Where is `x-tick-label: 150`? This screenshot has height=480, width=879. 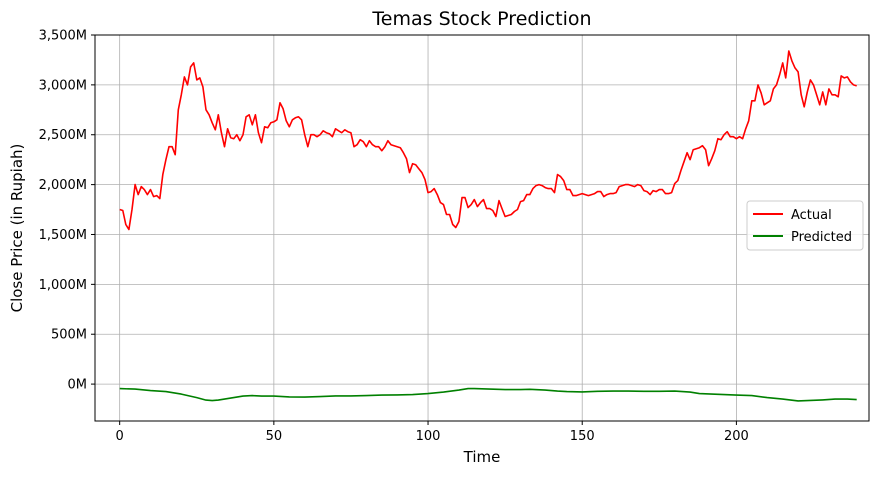 x-tick-label: 150 is located at coordinates (582, 436).